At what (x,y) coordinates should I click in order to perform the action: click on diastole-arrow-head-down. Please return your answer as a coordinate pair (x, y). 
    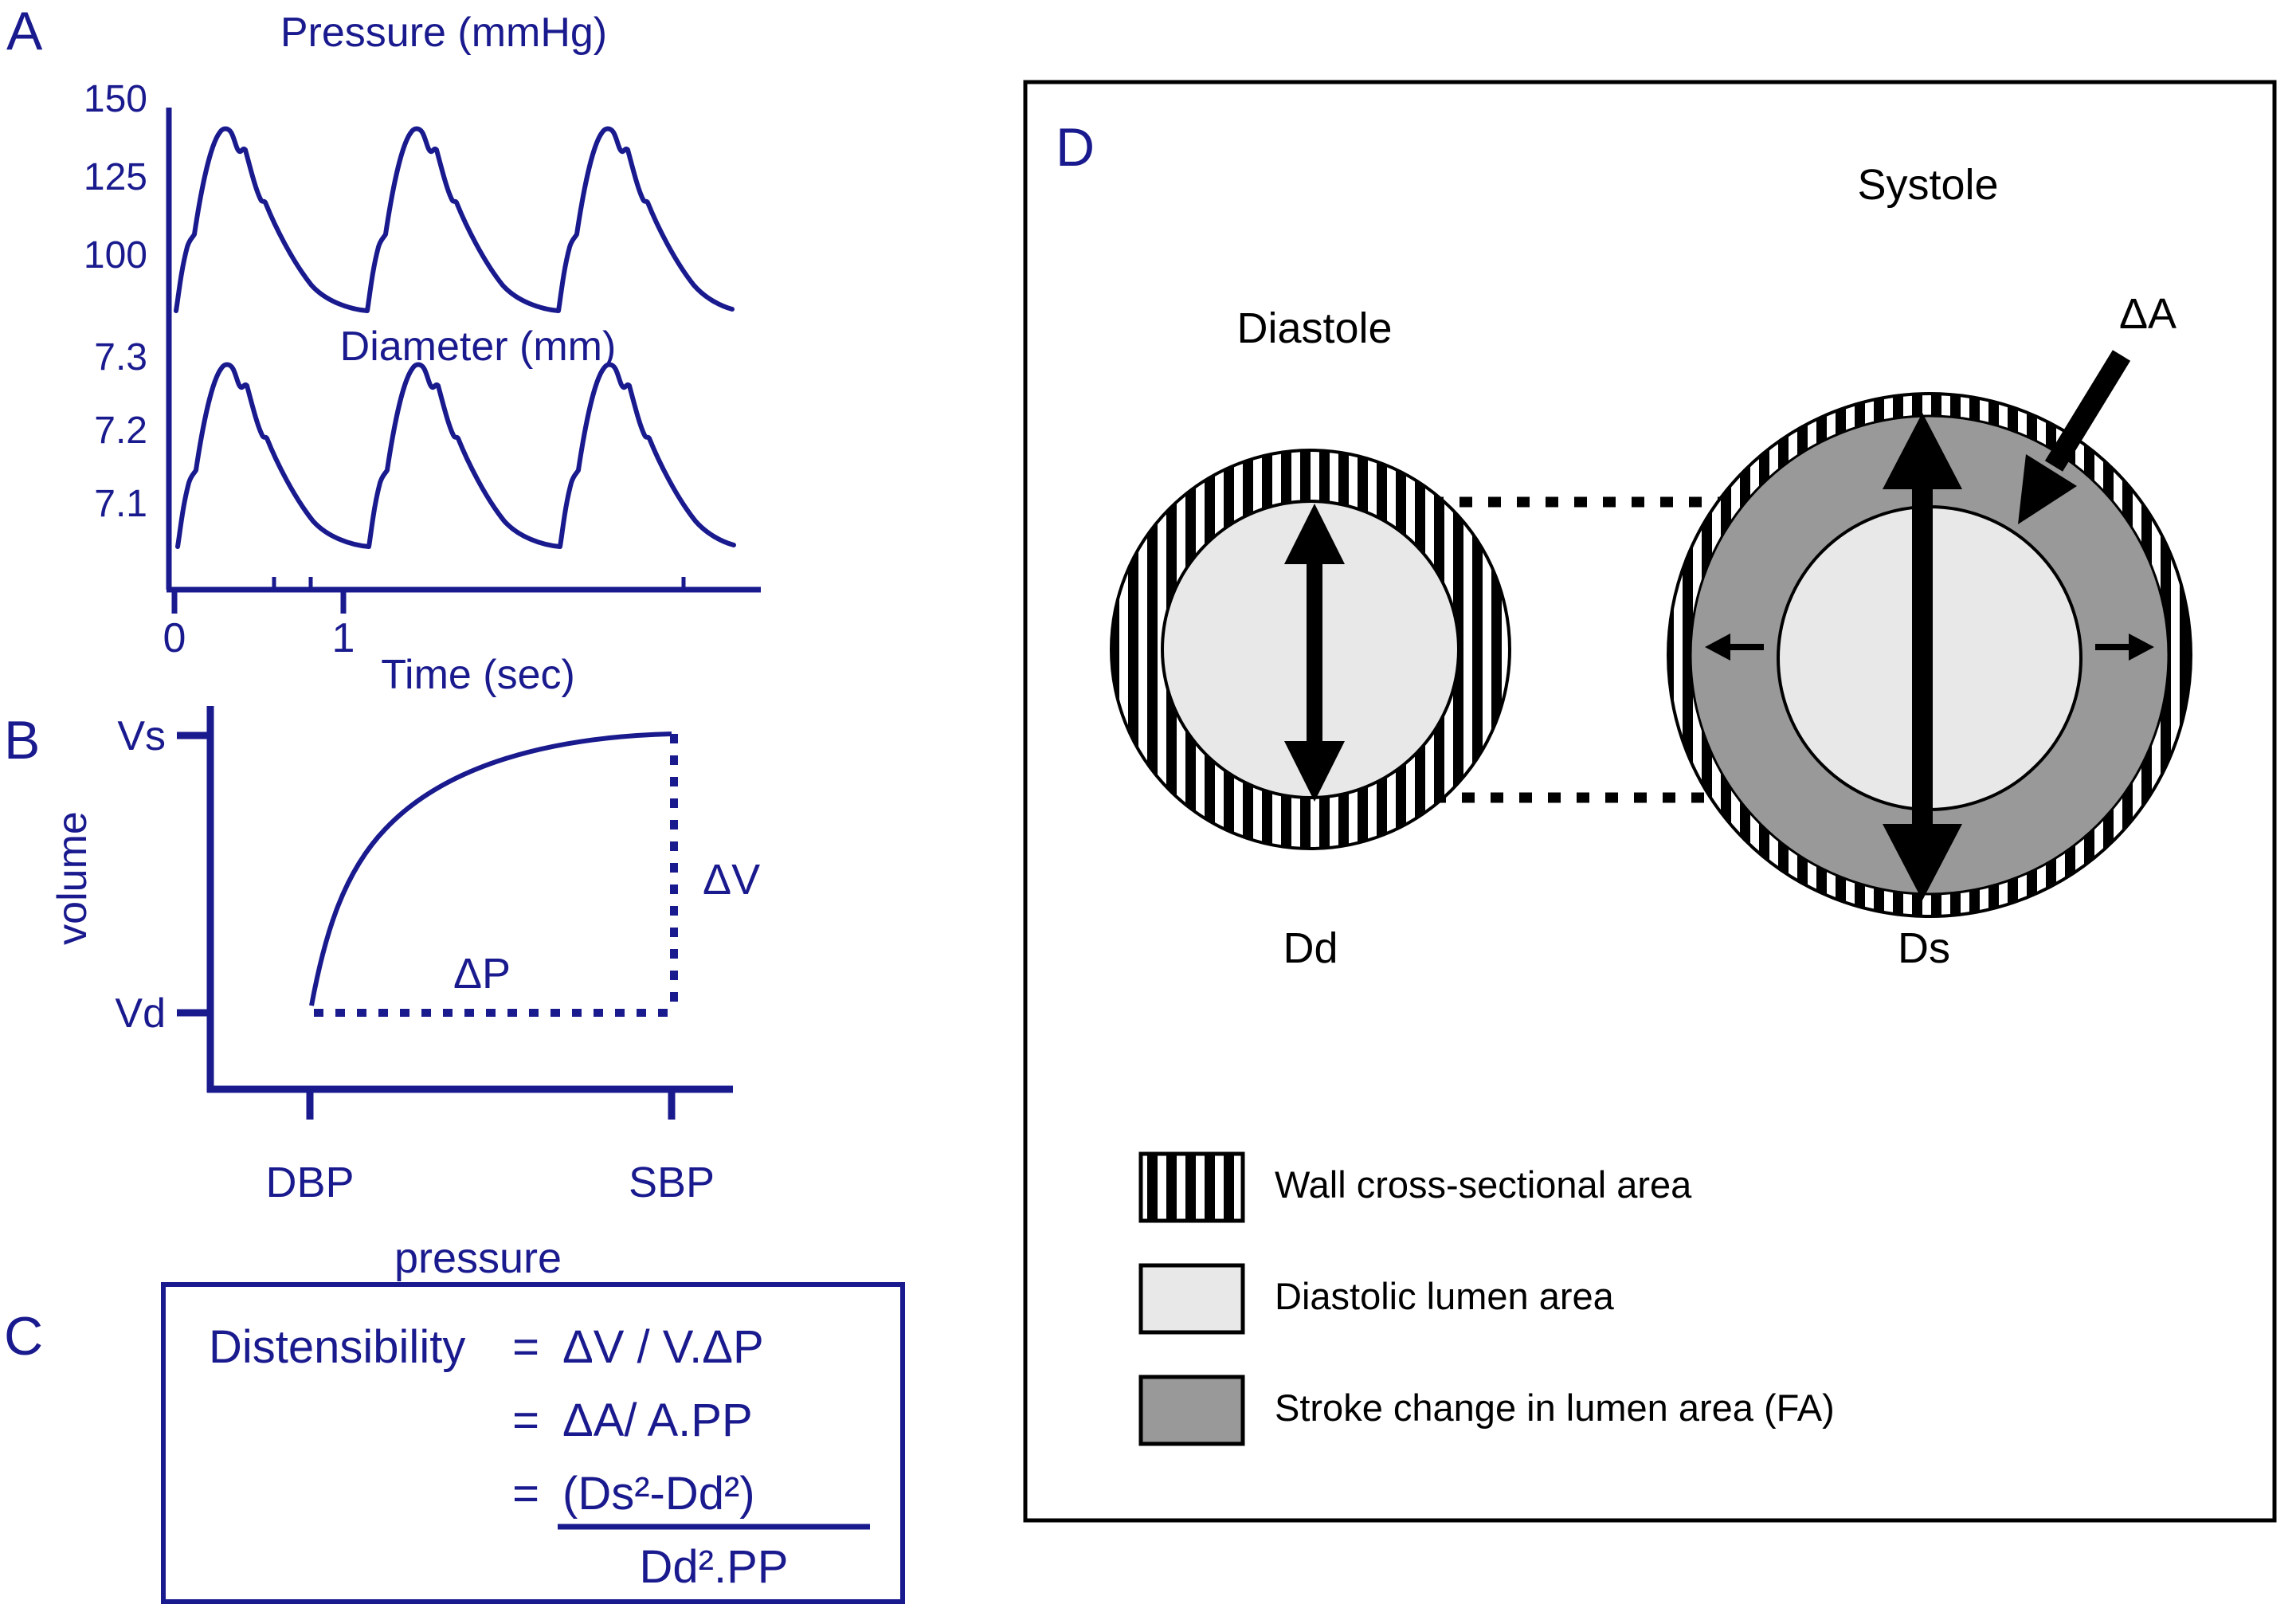
    Looking at the image, I should click on (1314, 771).